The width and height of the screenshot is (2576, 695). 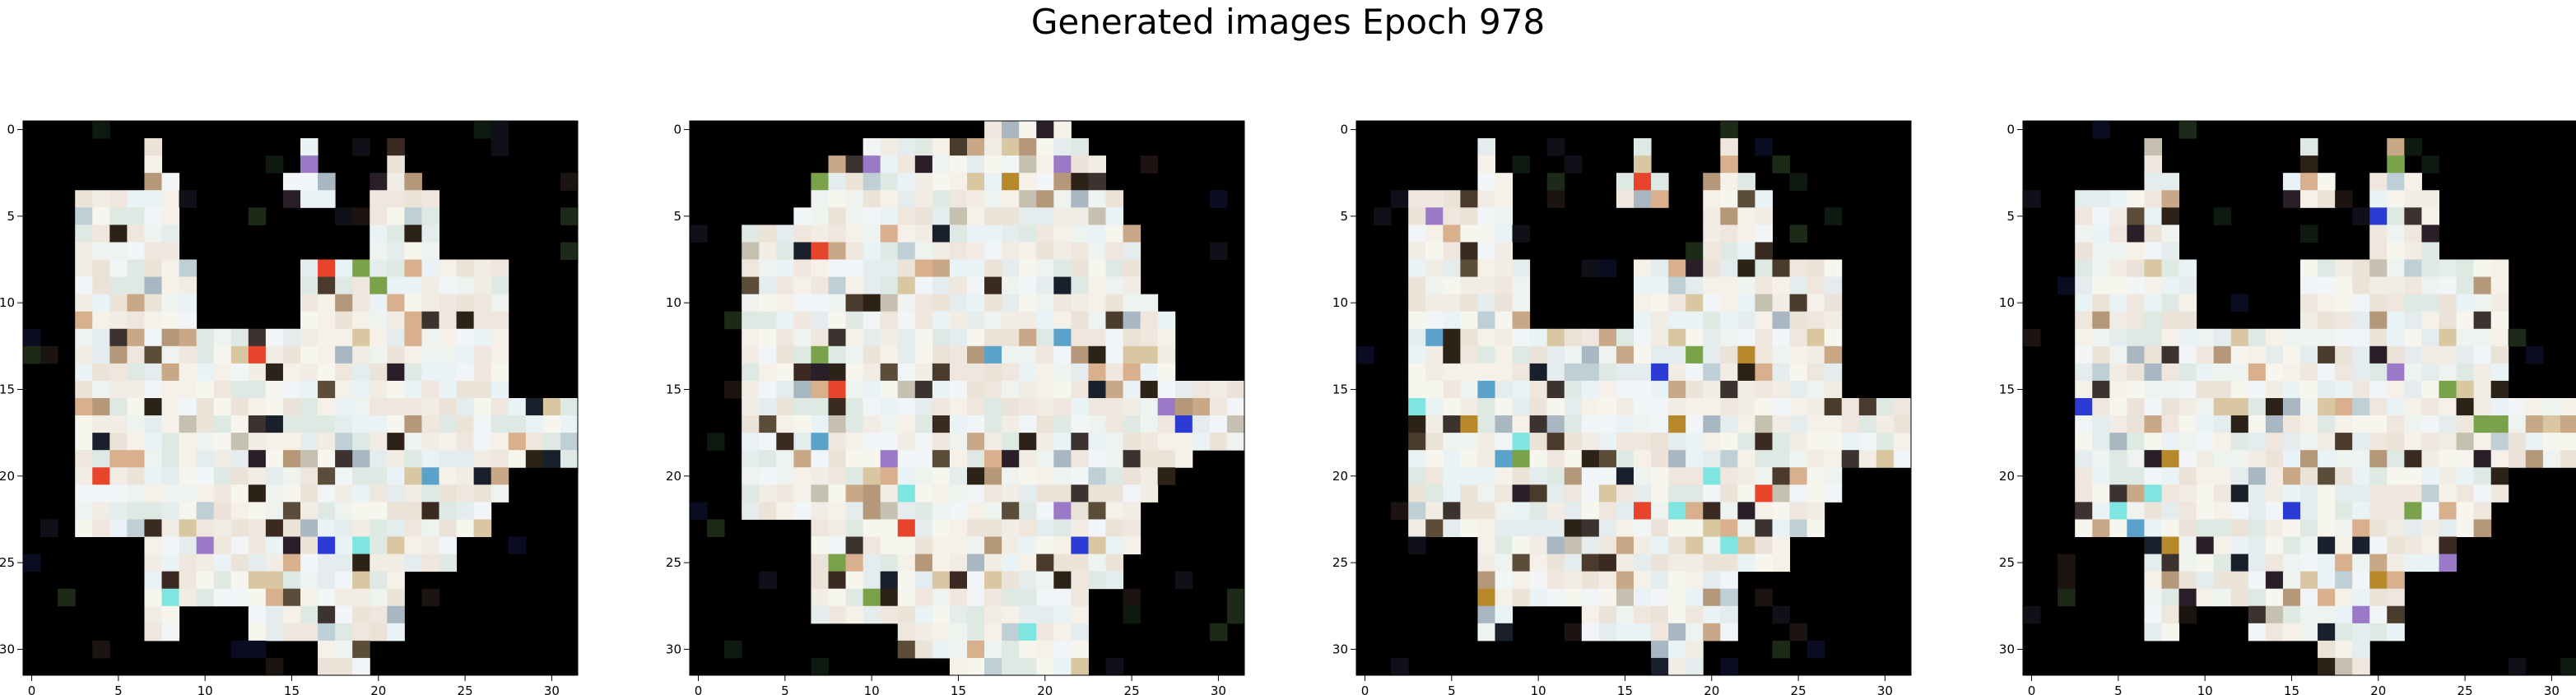 I want to click on y-tick-label: 25, so click(x=673, y=562).